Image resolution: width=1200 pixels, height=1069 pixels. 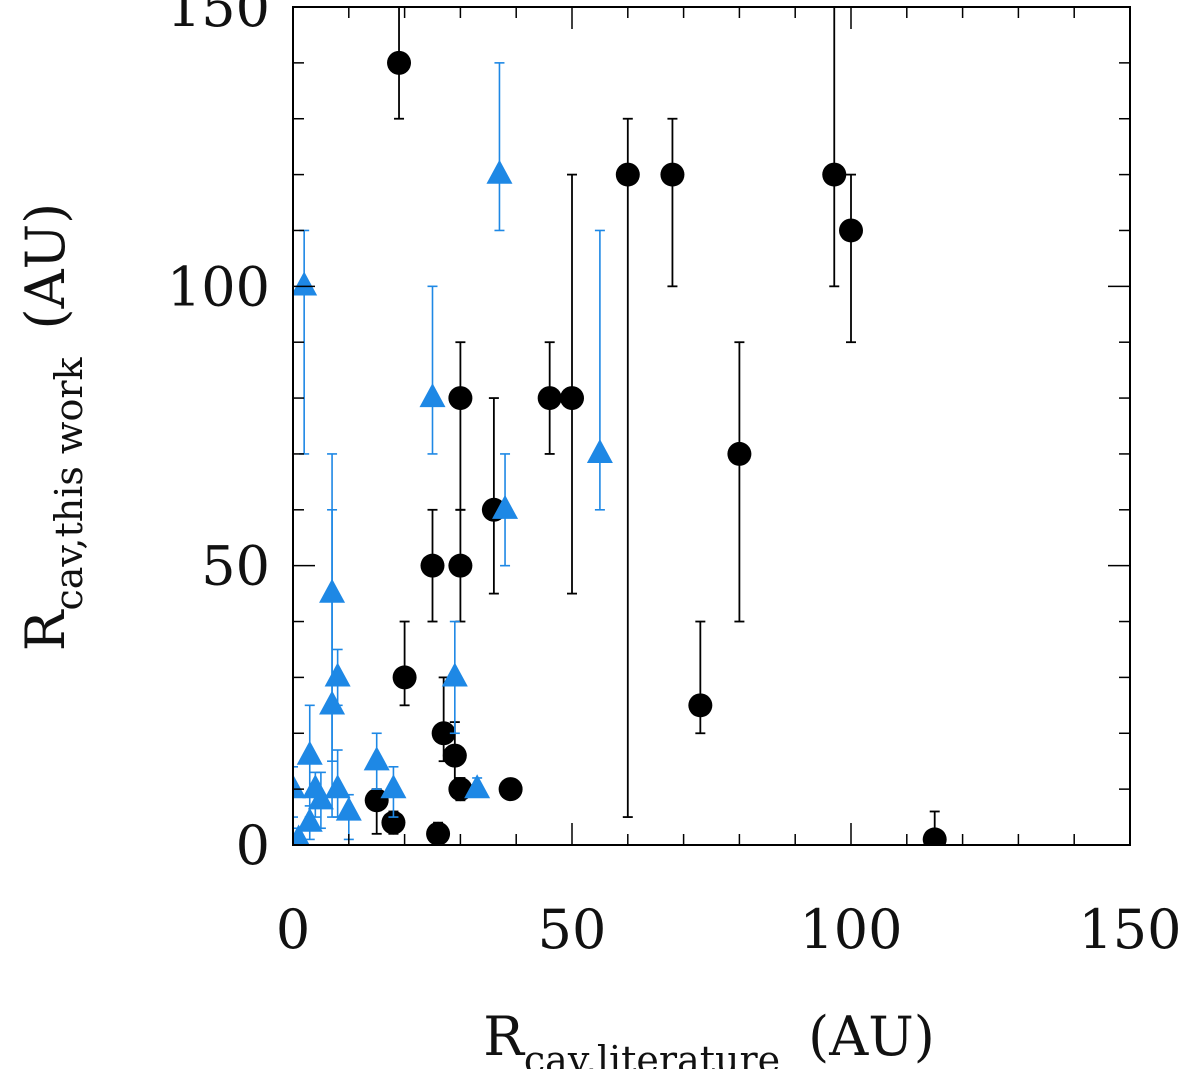 What do you see at coordinates (218, 286) in the screenshot?
I see `y-tick-label: 100` at bounding box center [218, 286].